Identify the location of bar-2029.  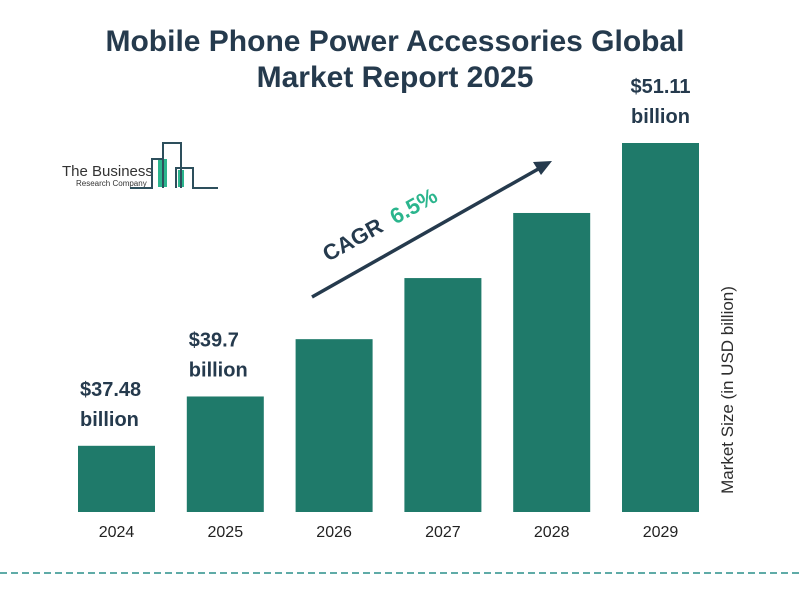
(660, 327).